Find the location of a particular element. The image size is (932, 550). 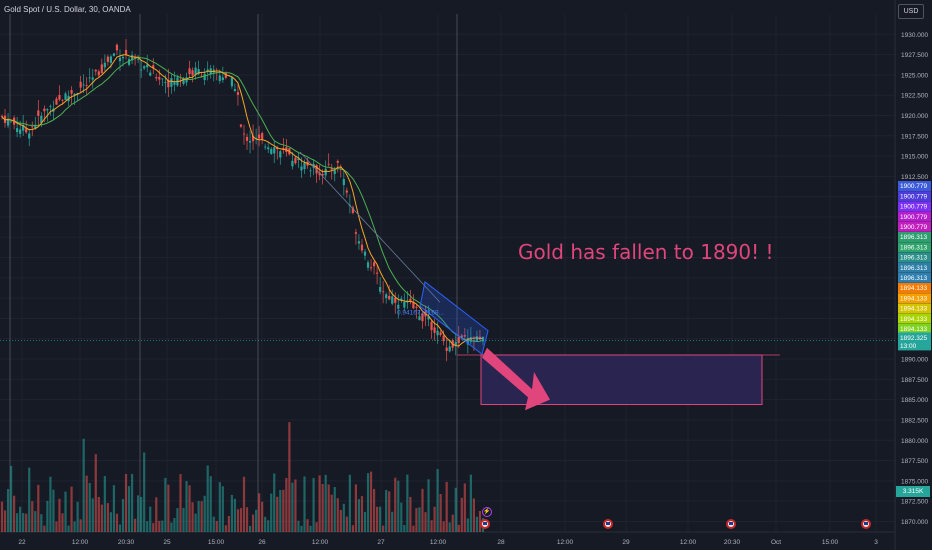

x-tick-label: 15:00 is located at coordinates (216, 542).